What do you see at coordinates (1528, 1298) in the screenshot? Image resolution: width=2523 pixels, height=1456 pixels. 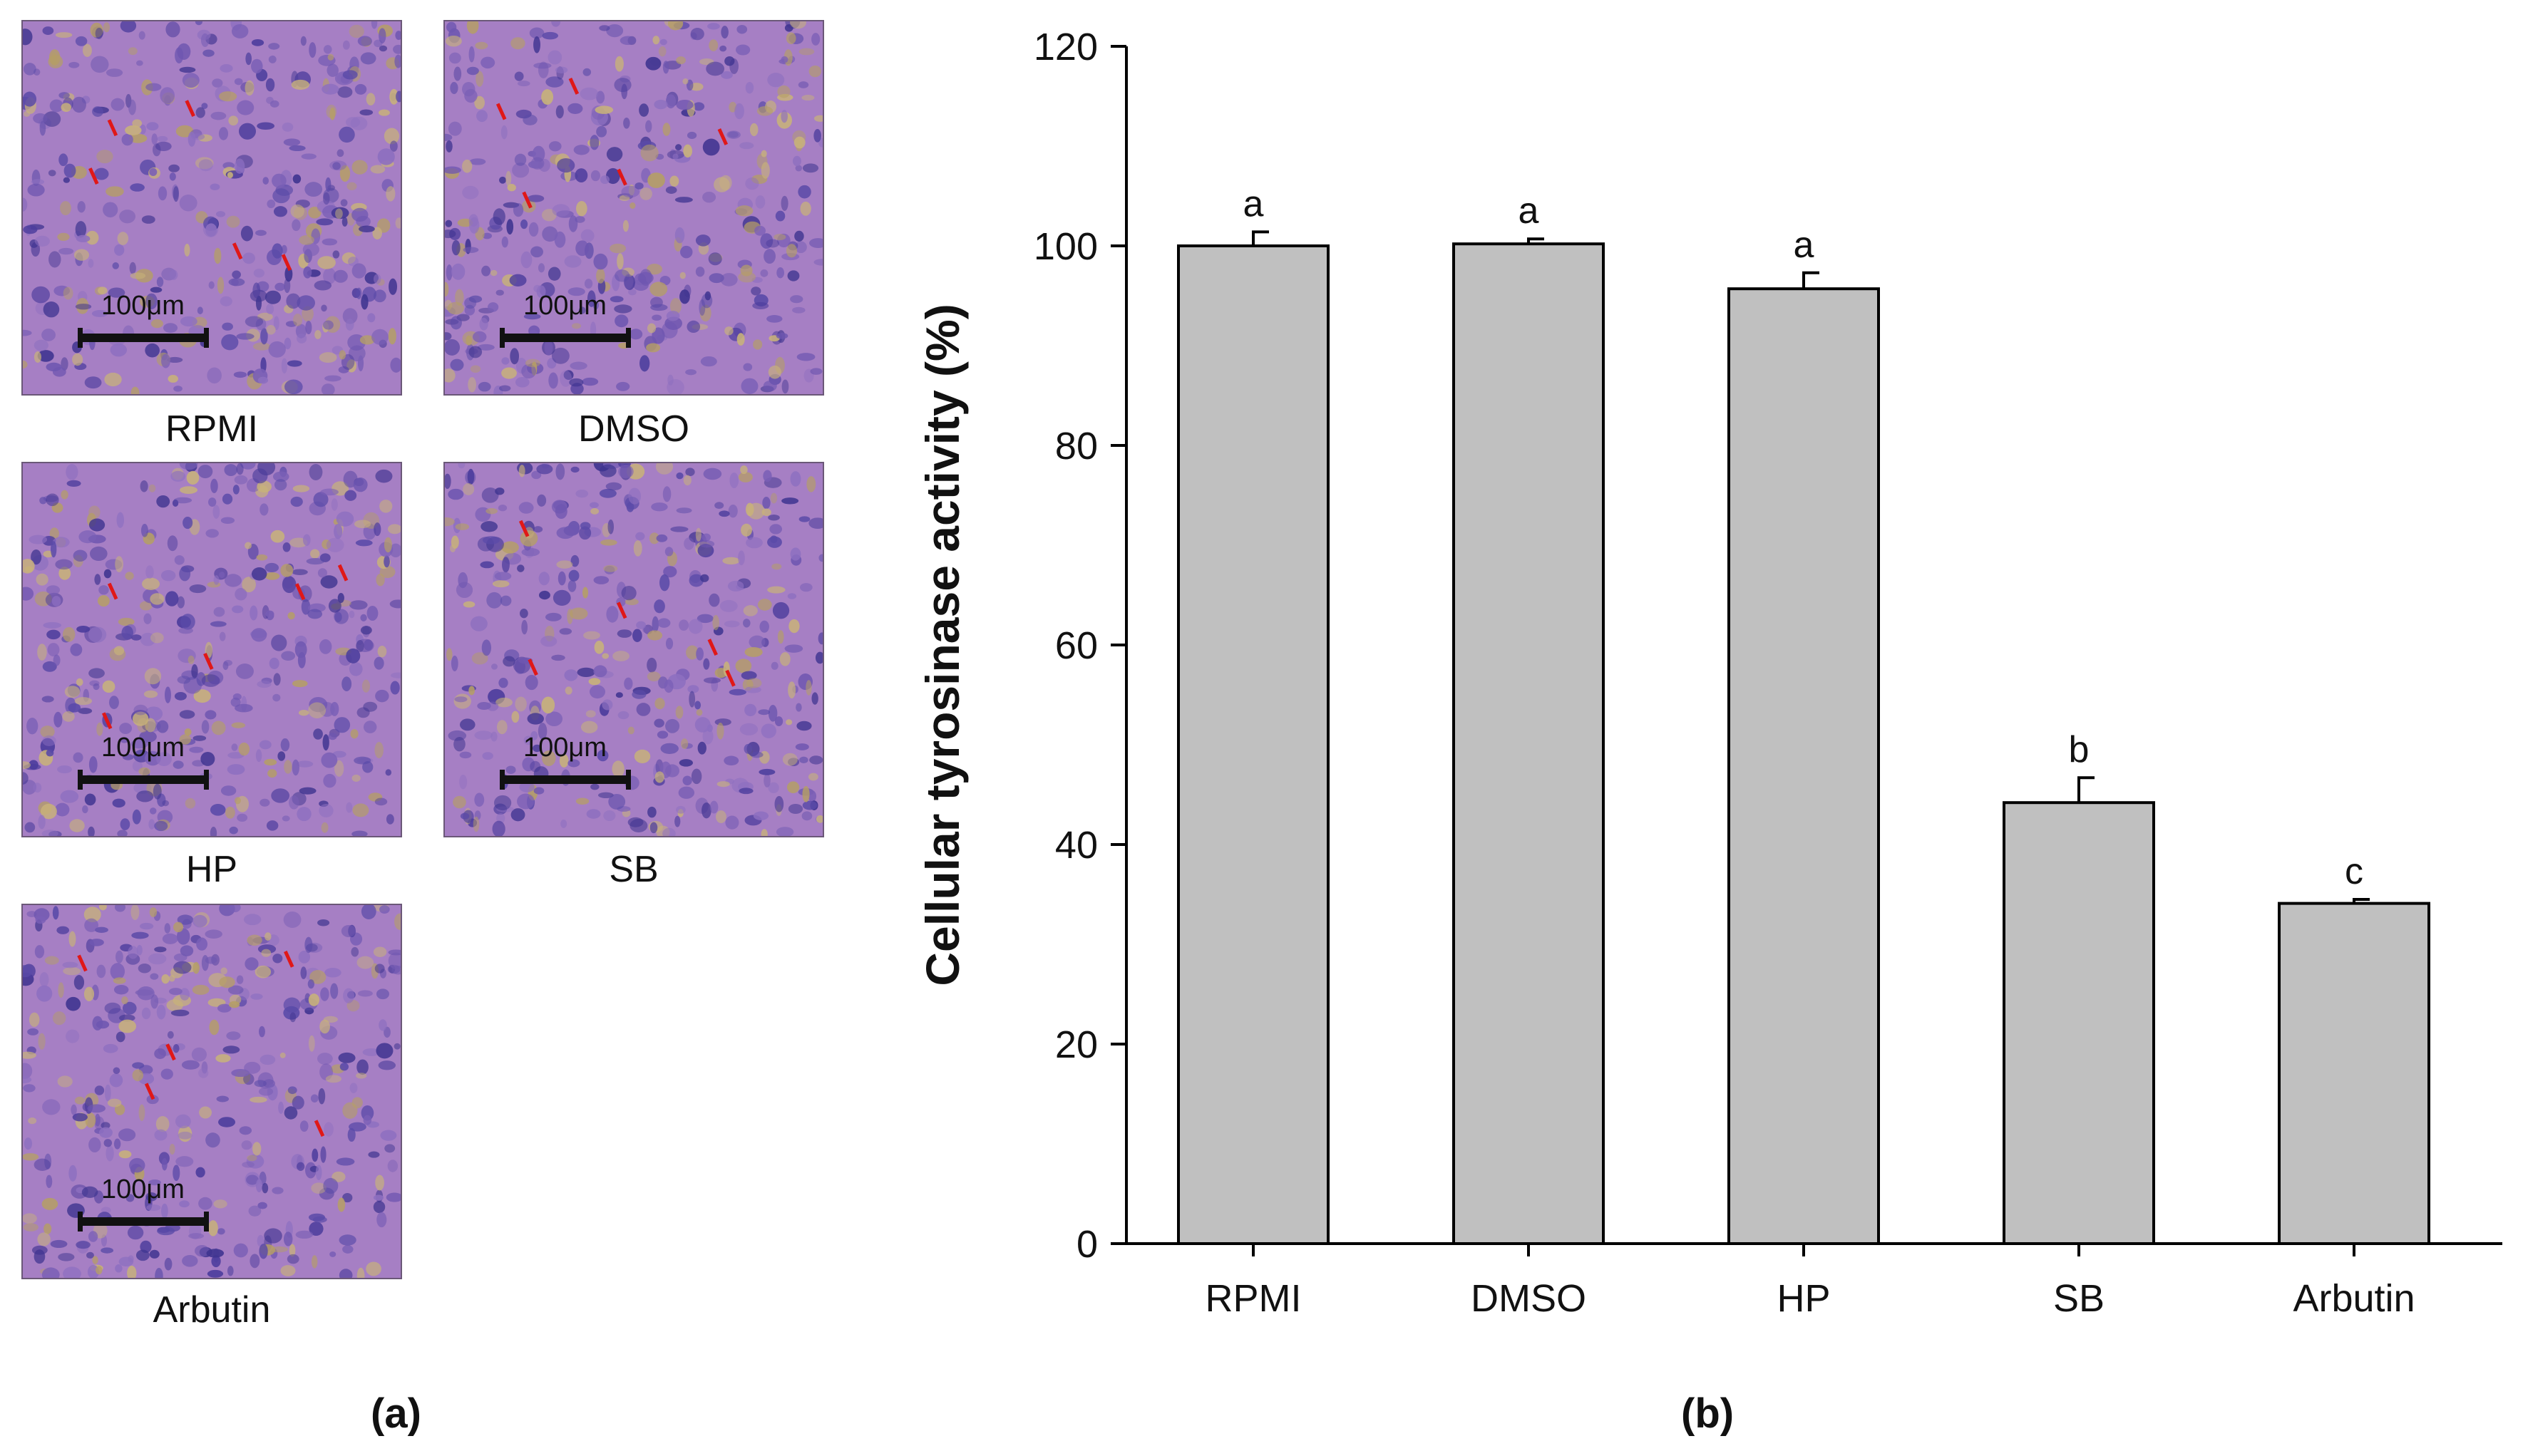 I see `x-tick-label: DMSO` at bounding box center [1528, 1298].